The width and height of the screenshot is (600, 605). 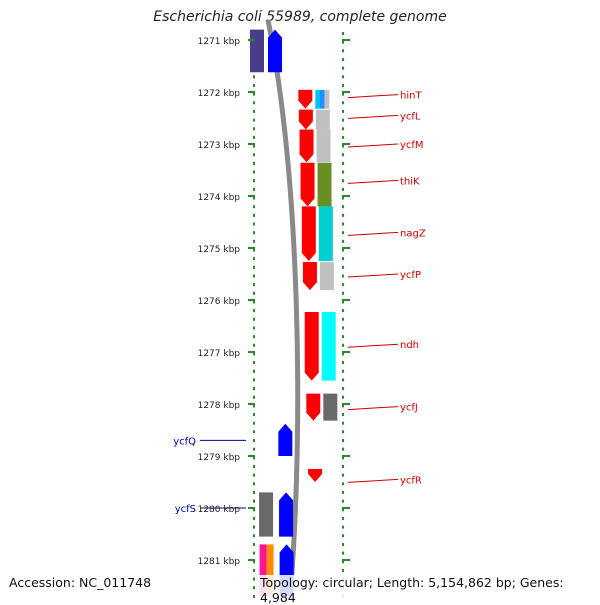 I want to click on tick-label: 1279 kbp, so click(x=219, y=458).